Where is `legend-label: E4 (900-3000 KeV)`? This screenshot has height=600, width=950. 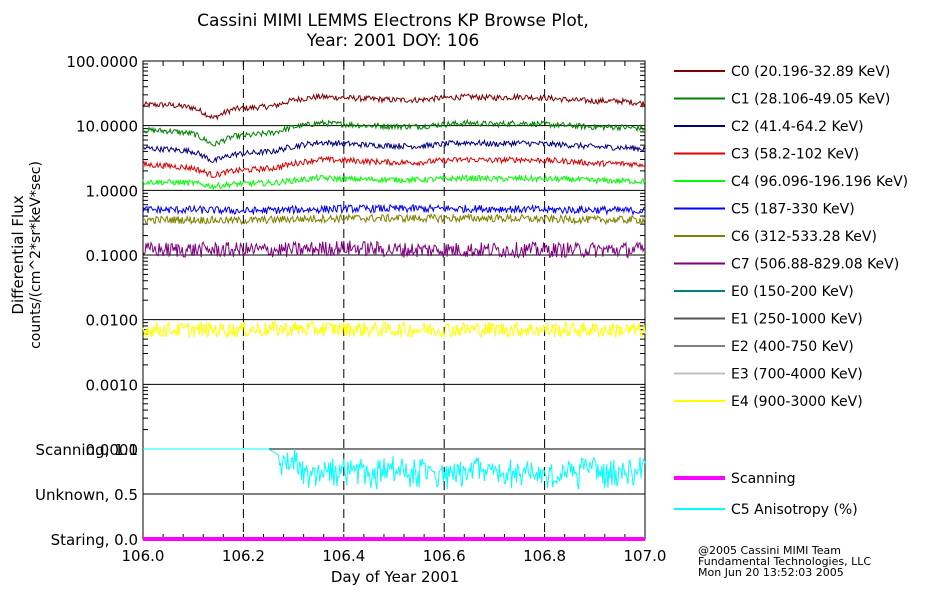
legend-label: E4 (900-3000 KeV) is located at coordinates (797, 402).